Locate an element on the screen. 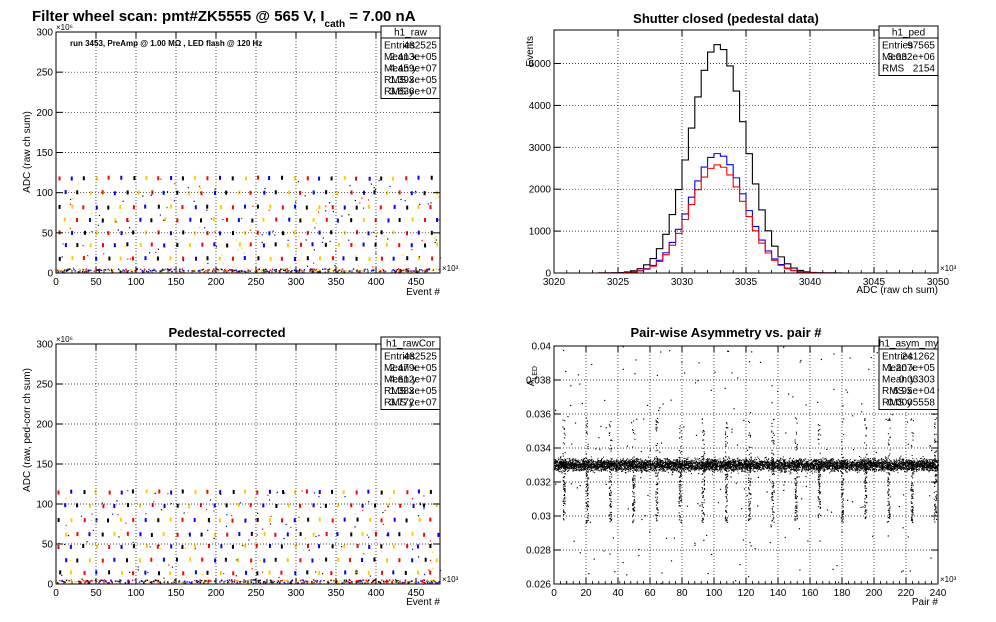  raw-xtick-label: 200 is located at coordinates (216, 282).